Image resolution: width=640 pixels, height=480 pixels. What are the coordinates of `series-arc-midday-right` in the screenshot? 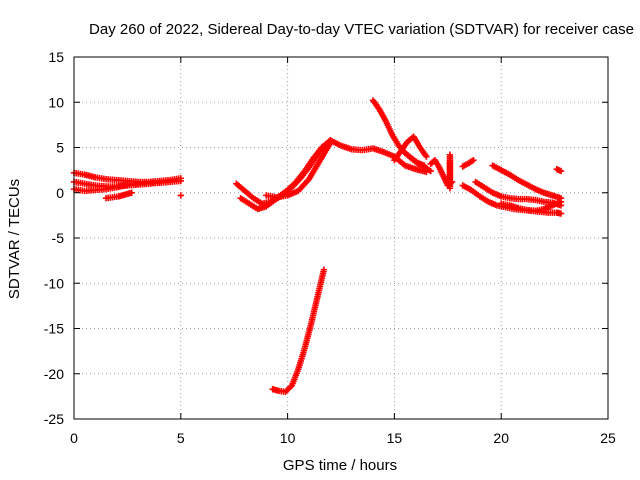 It's located at (417, 162).